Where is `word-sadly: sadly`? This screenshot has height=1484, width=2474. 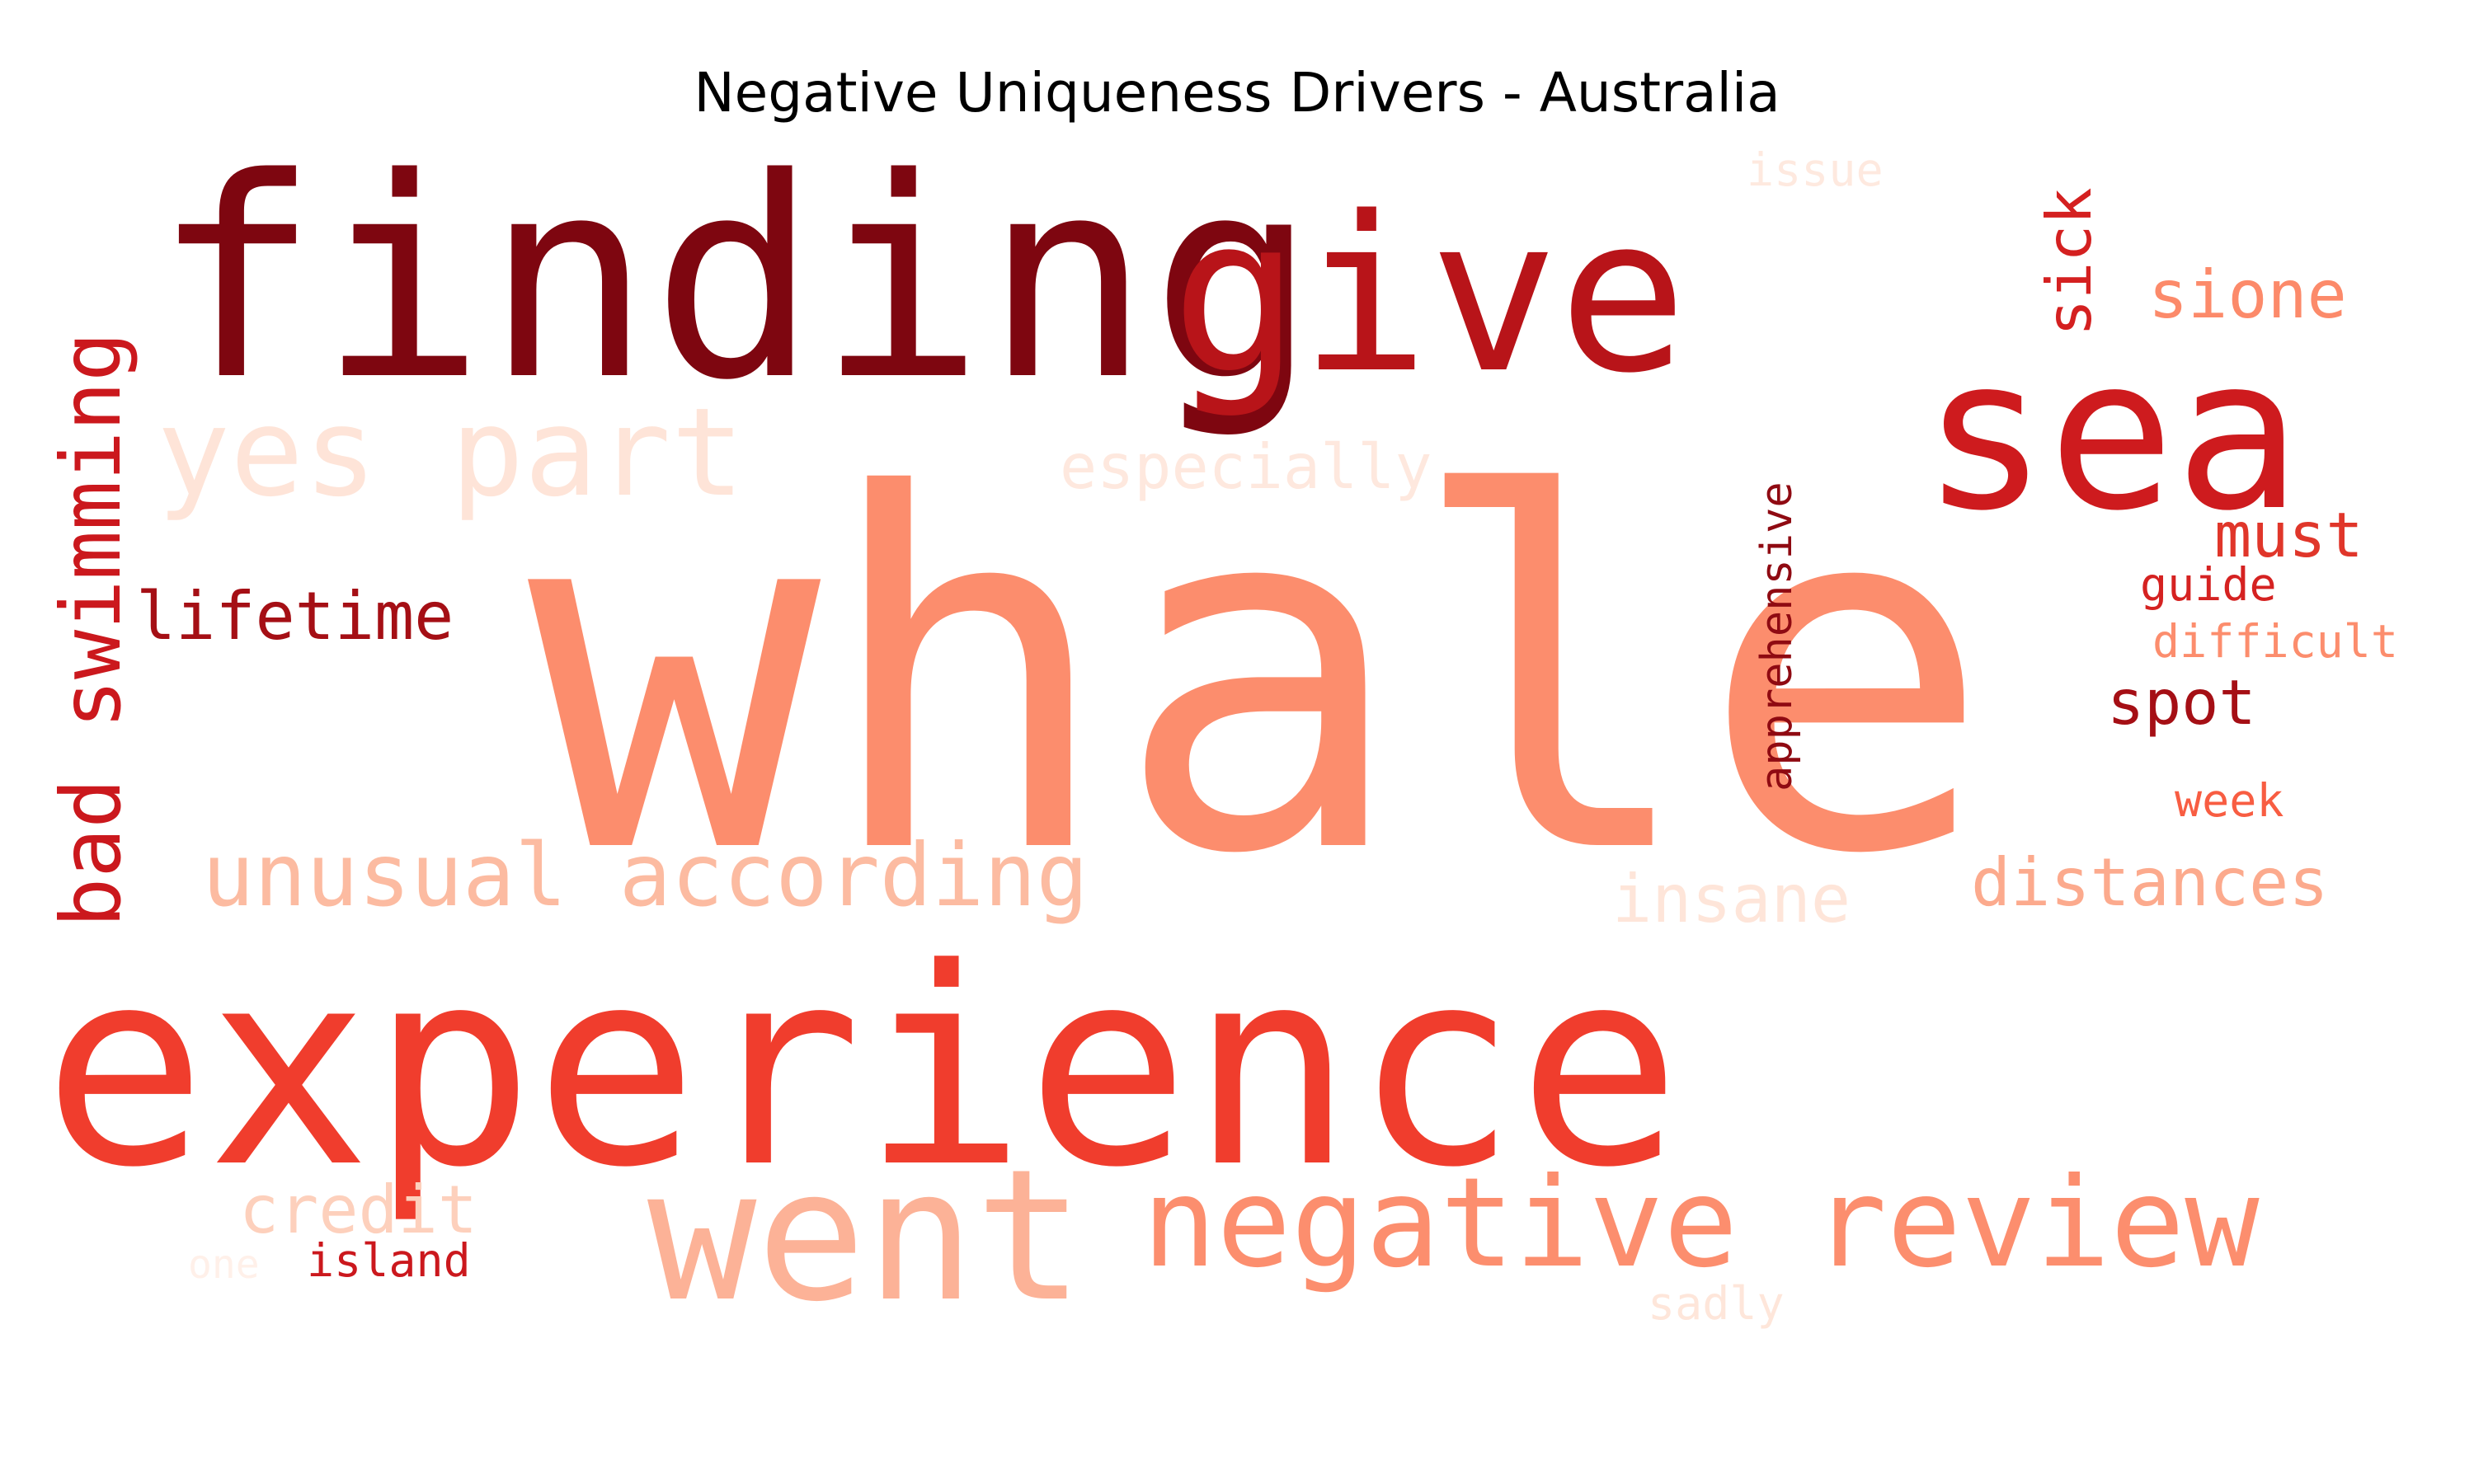
word-sadly: sadly is located at coordinates (1716, 1303).